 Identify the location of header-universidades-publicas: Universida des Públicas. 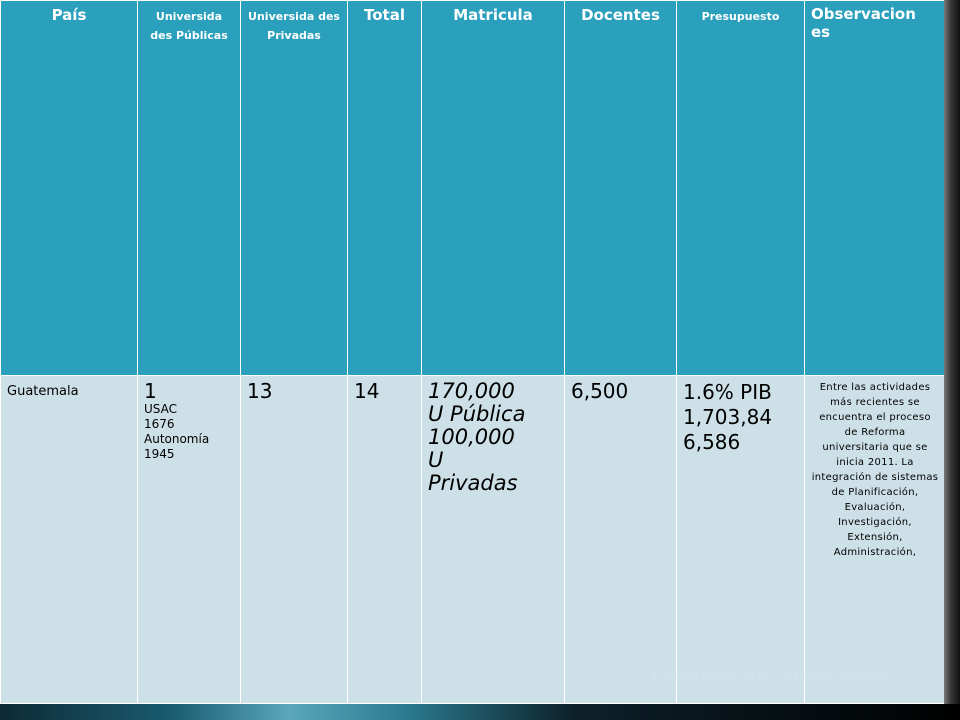
(189, 188).